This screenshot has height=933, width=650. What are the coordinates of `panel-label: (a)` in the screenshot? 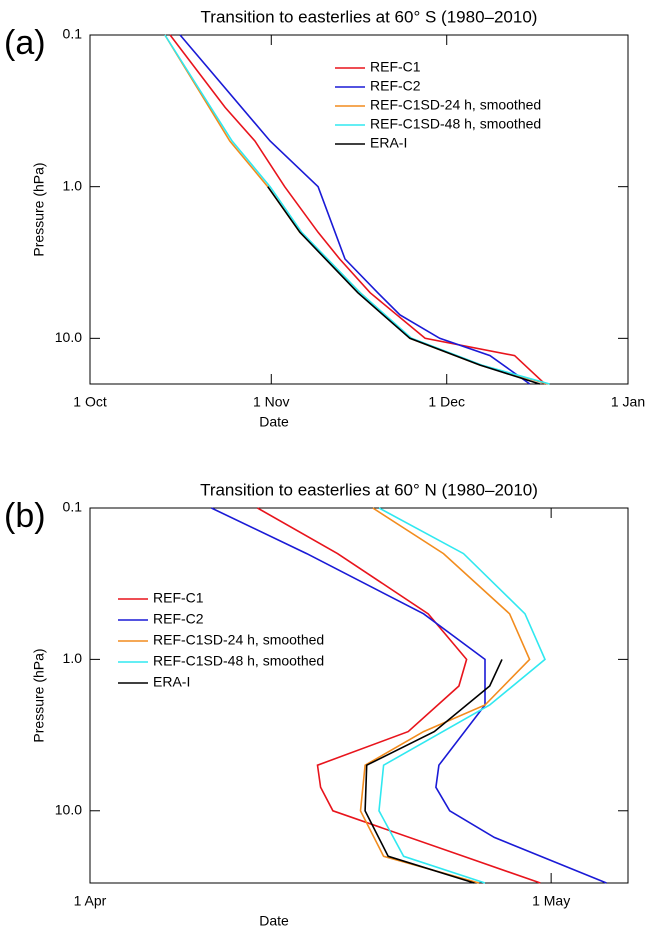 It's located at (25, 43).